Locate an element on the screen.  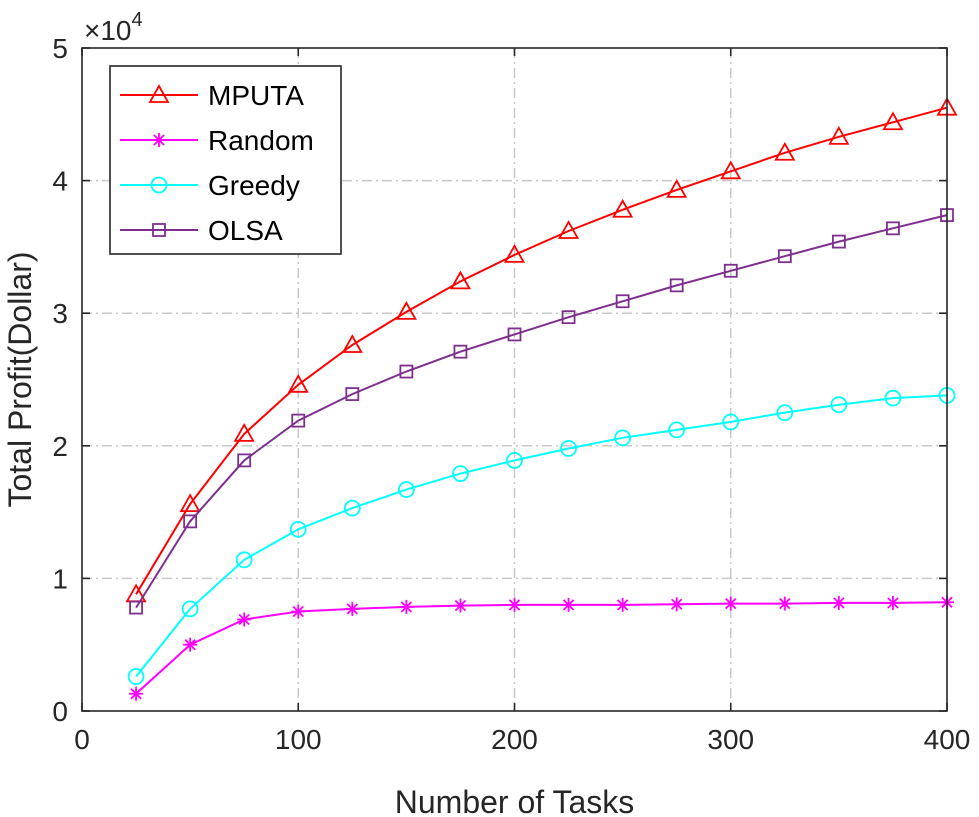
legend-item-olsa: OLSA is located at coordinates (201, 230).